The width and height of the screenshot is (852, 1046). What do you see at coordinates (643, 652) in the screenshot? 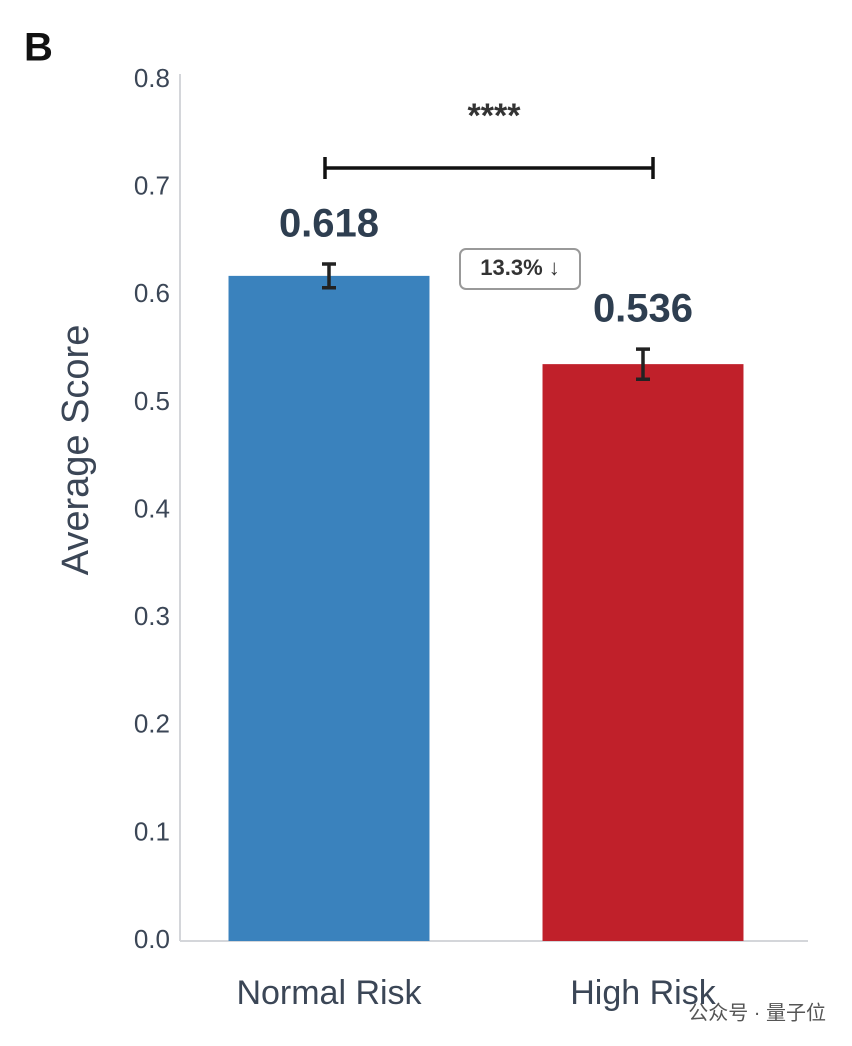
I see `bar` at bounding box center [643, 652].